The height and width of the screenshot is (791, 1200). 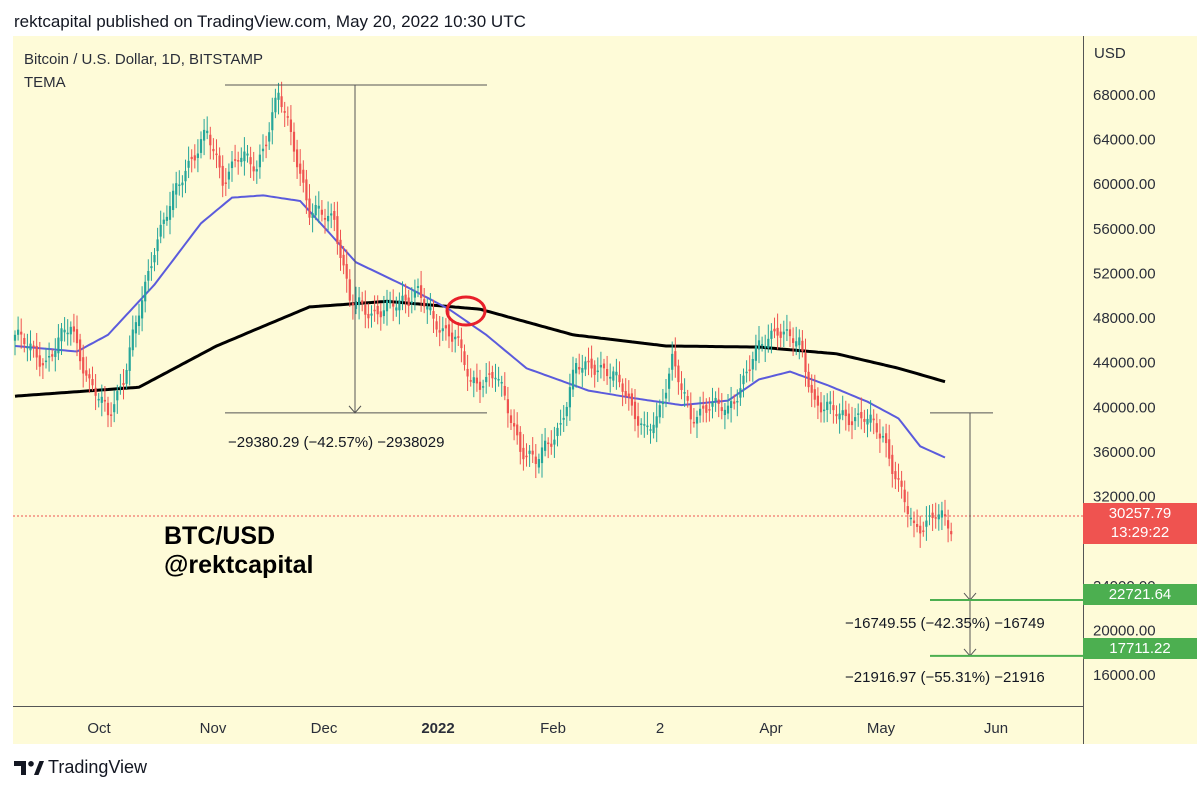 I want to click on measure-label-bottom: −21916.97 (−55.31%) −21916, so click(x=945, y=677).